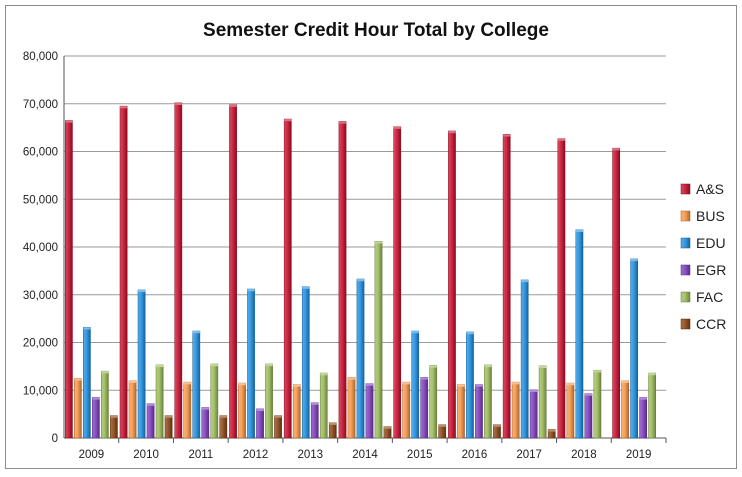 This screenshot has width=742, height=477. I want to click on bar-fac-2018, so click(597, 404).